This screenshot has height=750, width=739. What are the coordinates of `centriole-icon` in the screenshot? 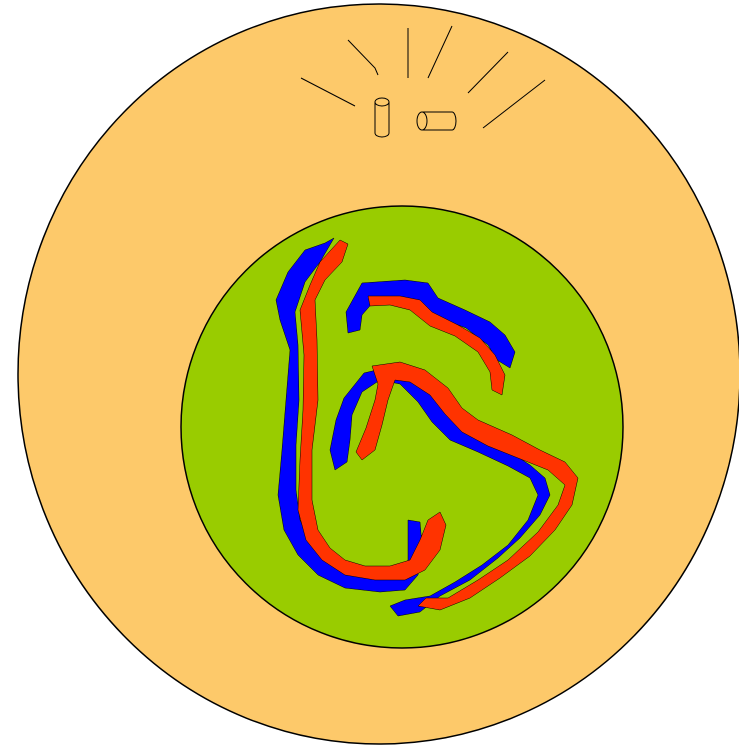 It's located at (415, 117).